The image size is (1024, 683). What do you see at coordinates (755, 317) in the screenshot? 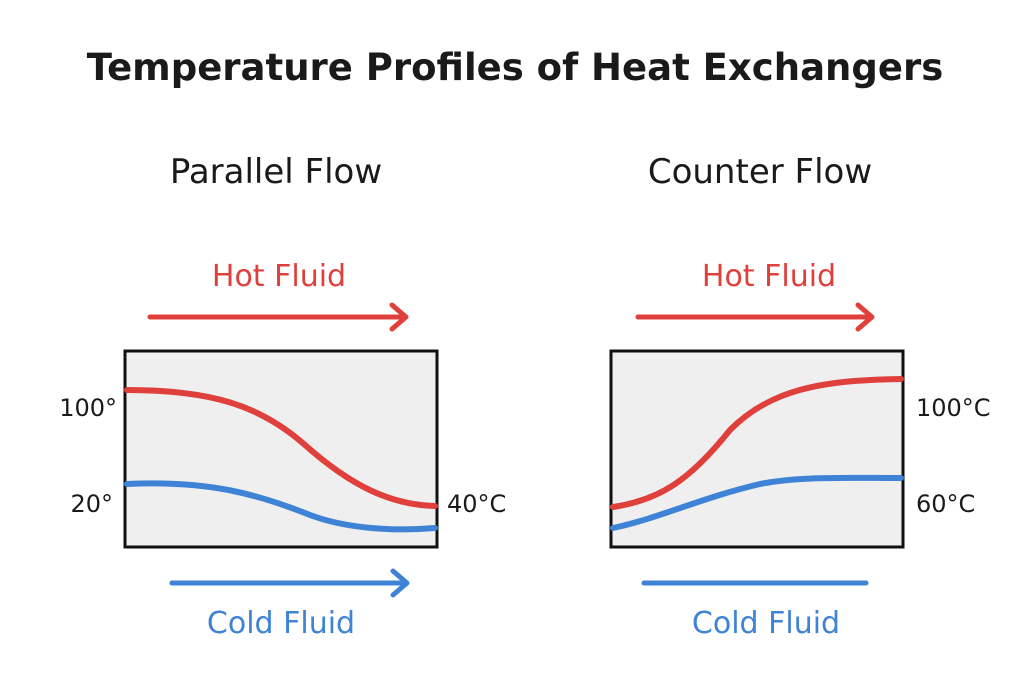
I see `counter-hot-arrow-icon` at bounding box center [755, 317].